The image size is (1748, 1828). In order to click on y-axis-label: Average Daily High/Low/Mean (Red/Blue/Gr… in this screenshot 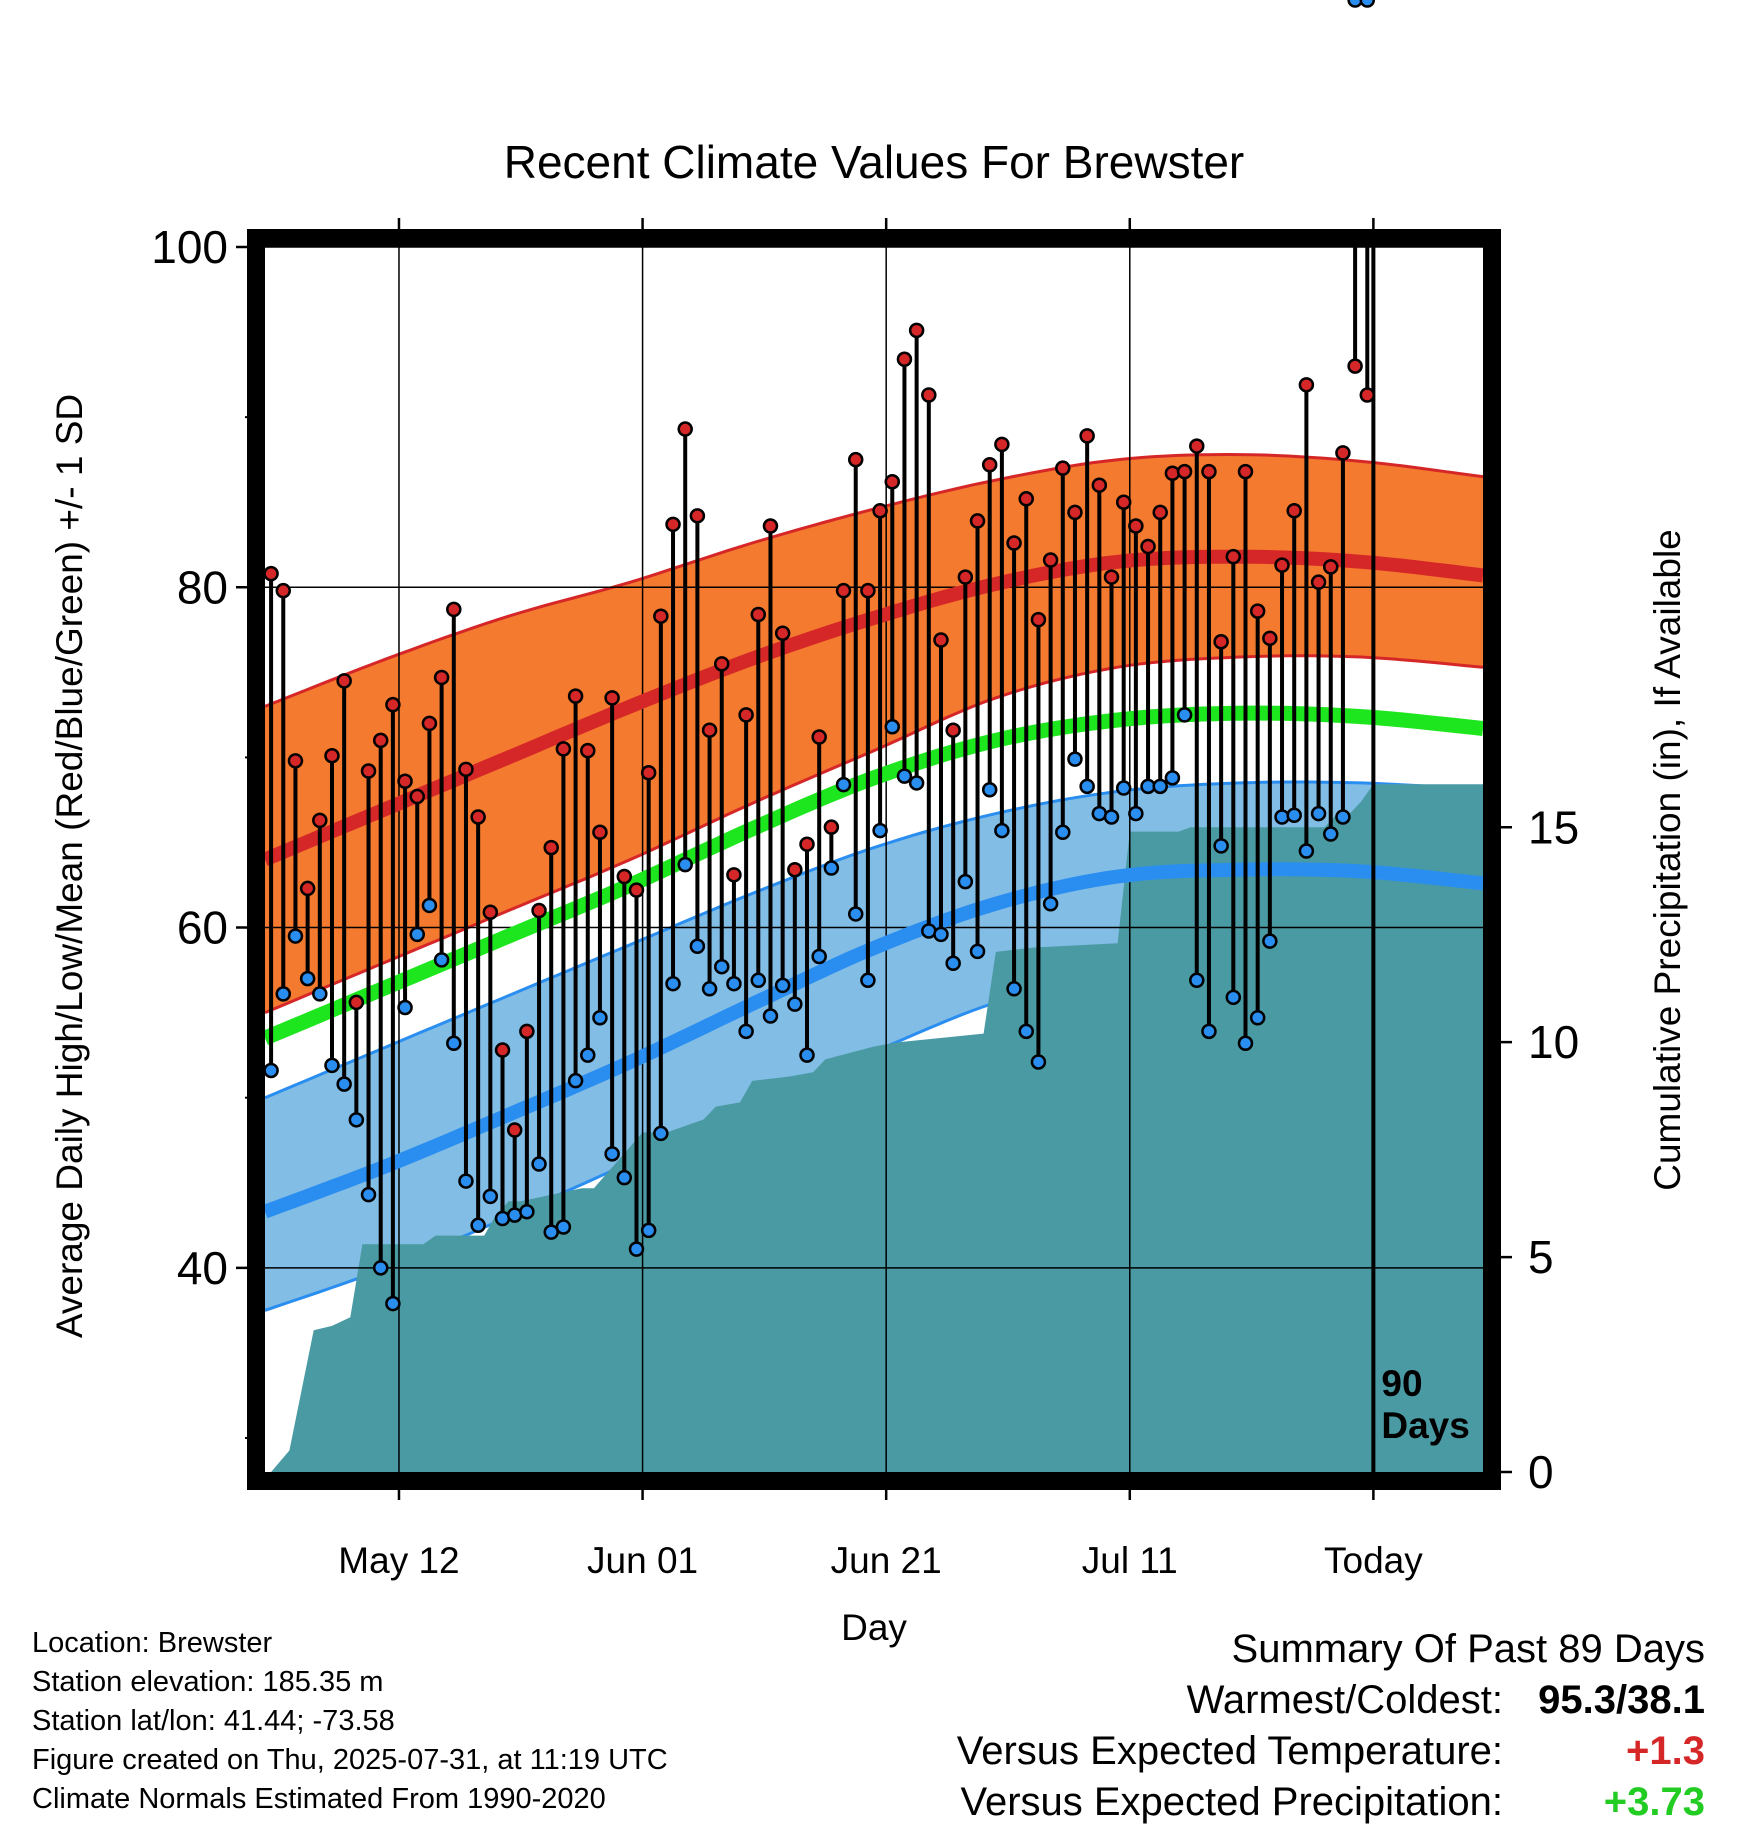, I will do `click(69, 866)`.